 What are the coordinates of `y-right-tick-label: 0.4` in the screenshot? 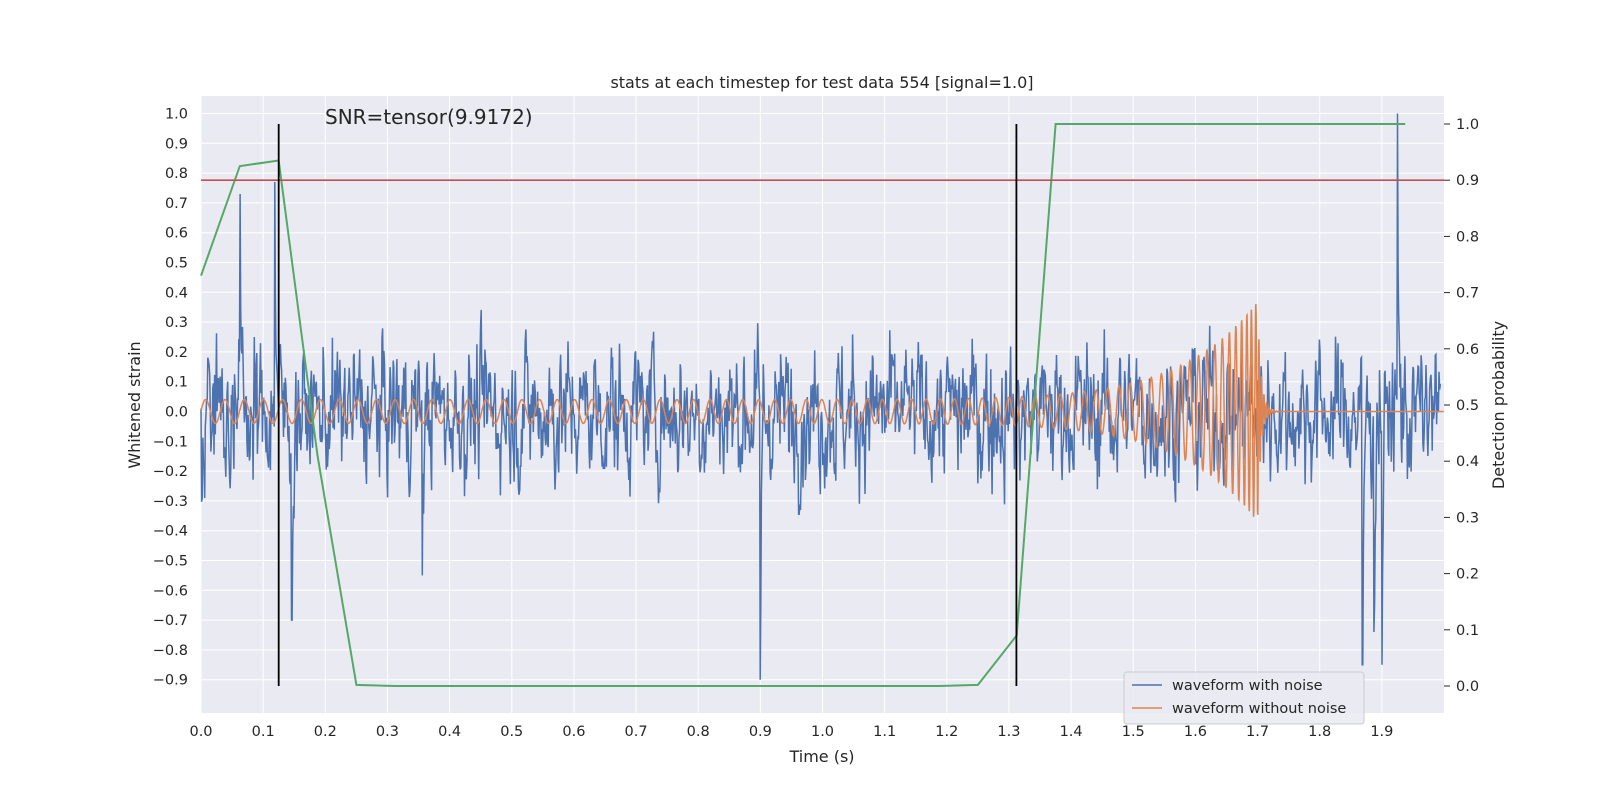 It's located at (1467, 462).